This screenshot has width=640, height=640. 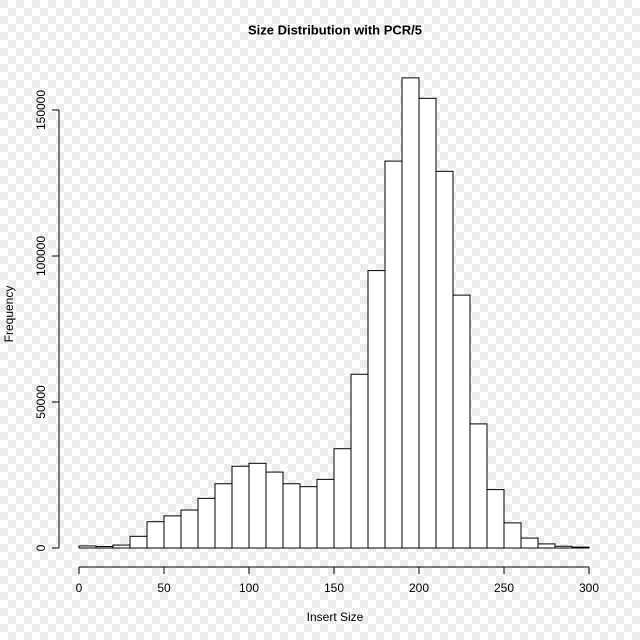 What do you see at coordinates (41, 256) in the screenshot?
I see `y-tick-label: 100000` at bounding box center [41, 256].